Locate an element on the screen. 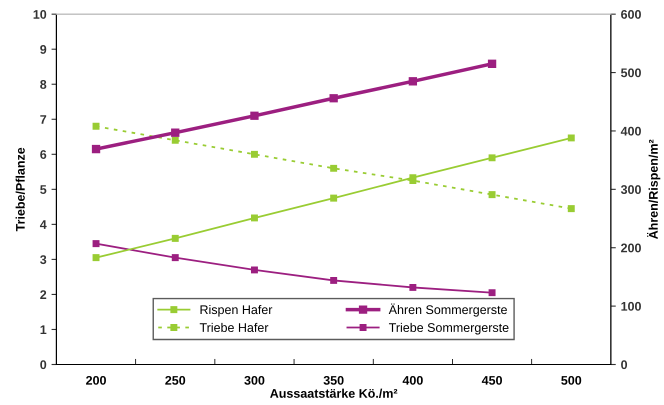  legend-label: Triebe Sommergerste is located at coordinates (448, 328).